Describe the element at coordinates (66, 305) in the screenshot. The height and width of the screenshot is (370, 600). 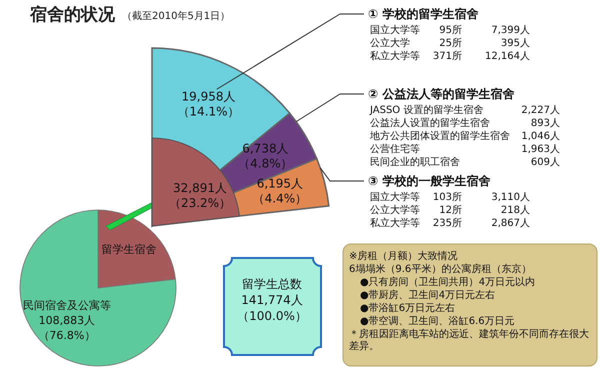
I see `slice-label: 民间宿舍及公寓等` at that location.